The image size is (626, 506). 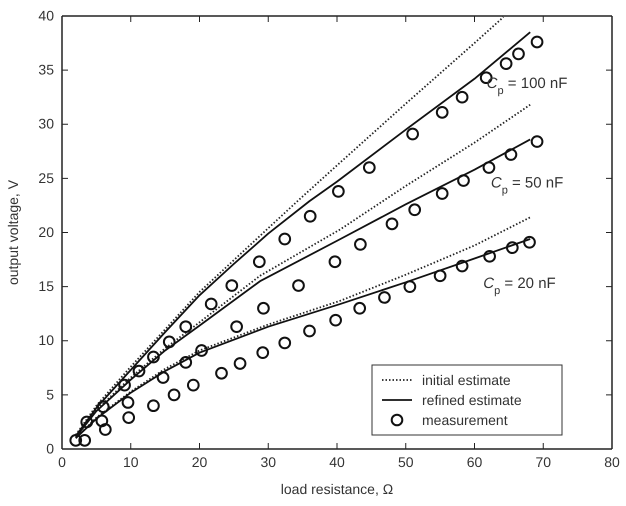 I want to click on annotation: C$_{p}$ = 100 nF, so click(x=527, y=85).